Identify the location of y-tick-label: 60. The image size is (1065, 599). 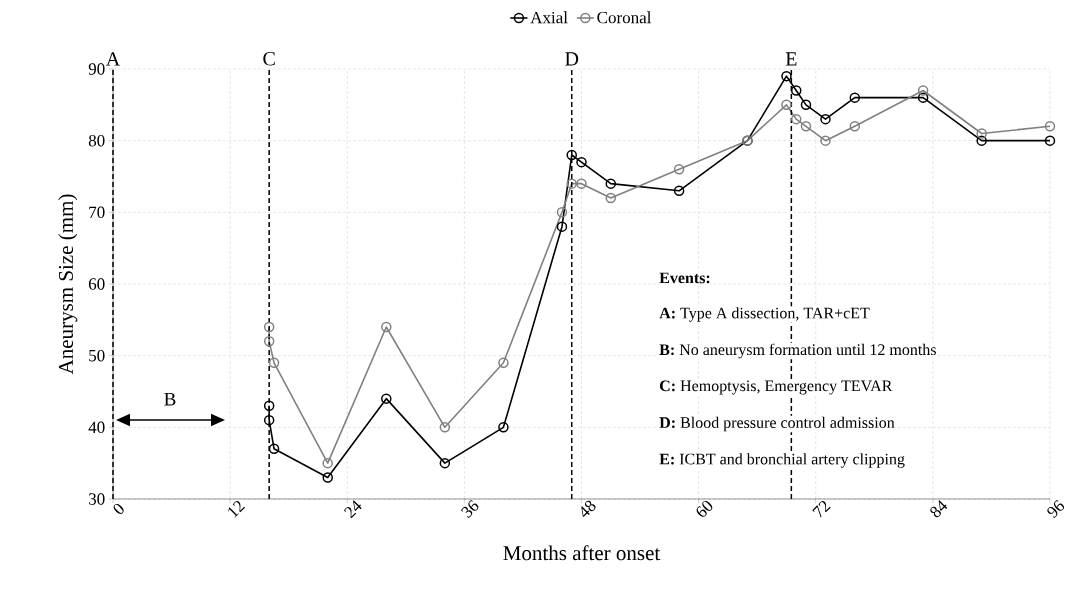
(96, 284).